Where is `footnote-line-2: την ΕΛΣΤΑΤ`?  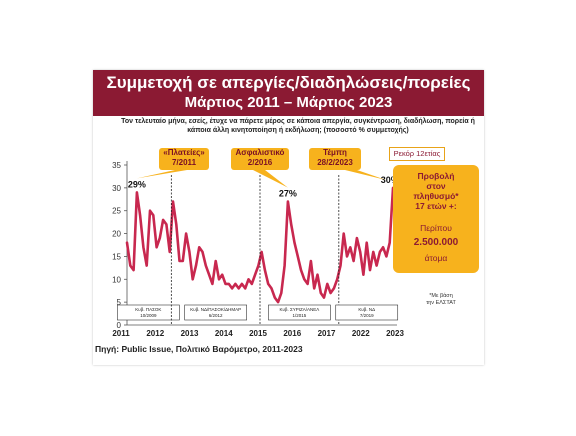
footnote-line-2: την ΕΛΣΤΑΤ is located at coordinates (441, 303).